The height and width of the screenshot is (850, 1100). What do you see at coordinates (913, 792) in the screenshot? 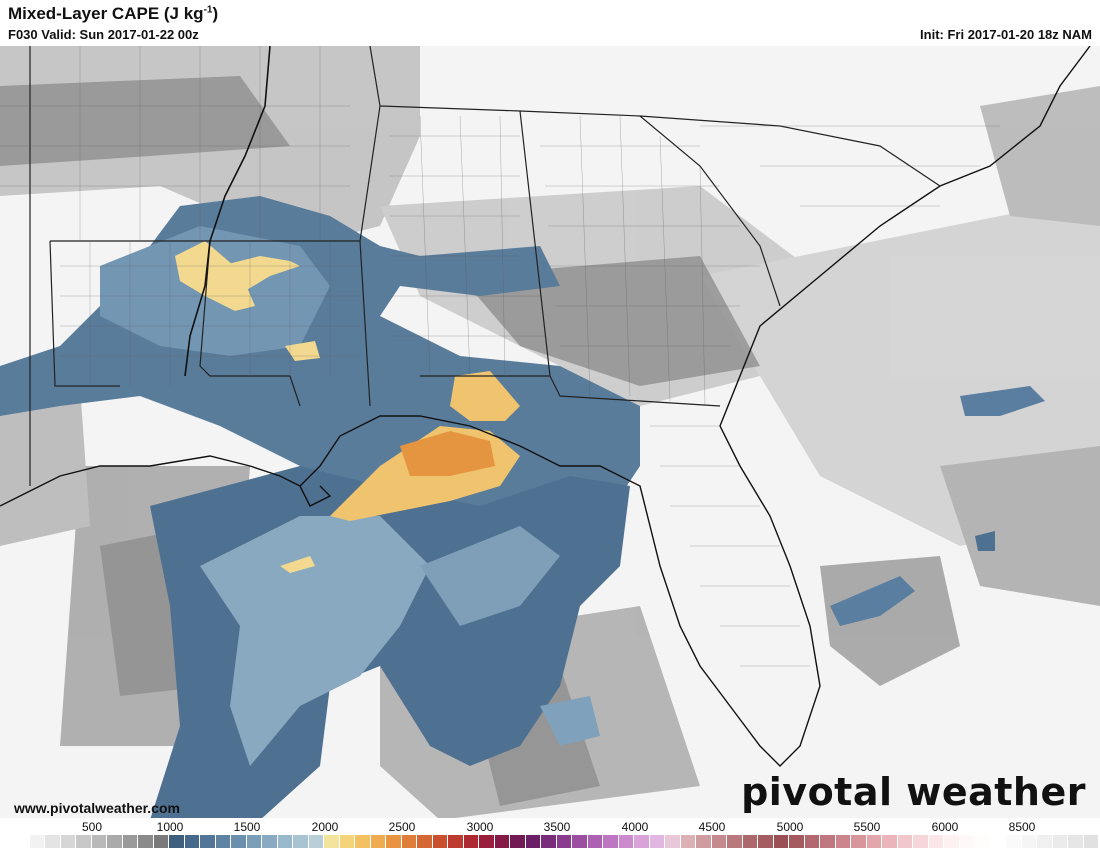
I see `brand-logo: pivotal weather` at bounding box center [913, 792].